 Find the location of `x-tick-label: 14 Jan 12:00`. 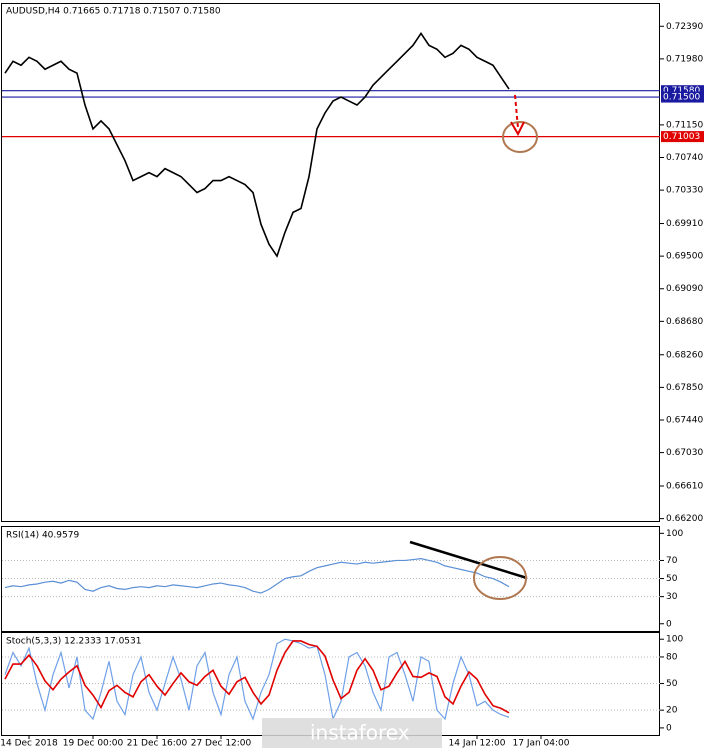

x-tick-label: 14 Jan 12:00 is located at coordinates (477, 744).